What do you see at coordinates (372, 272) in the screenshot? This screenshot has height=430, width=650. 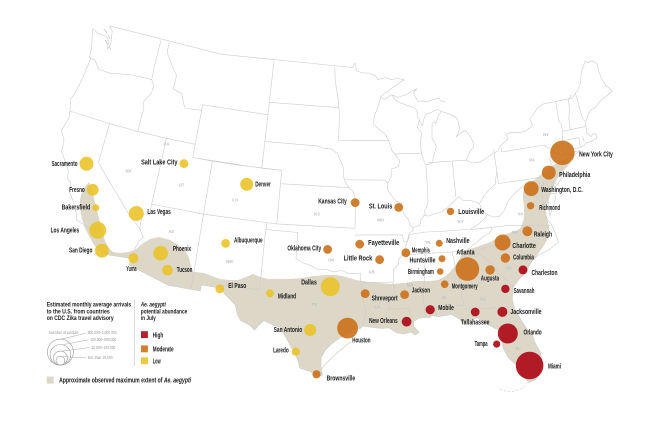 I see `svg-text: AR` at bounding box center [372, 272].